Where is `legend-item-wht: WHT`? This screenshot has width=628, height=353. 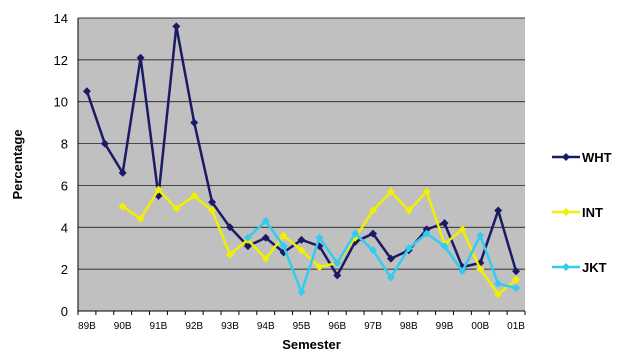 legend-item-wht: WHT is located at coordinates (582, 157).